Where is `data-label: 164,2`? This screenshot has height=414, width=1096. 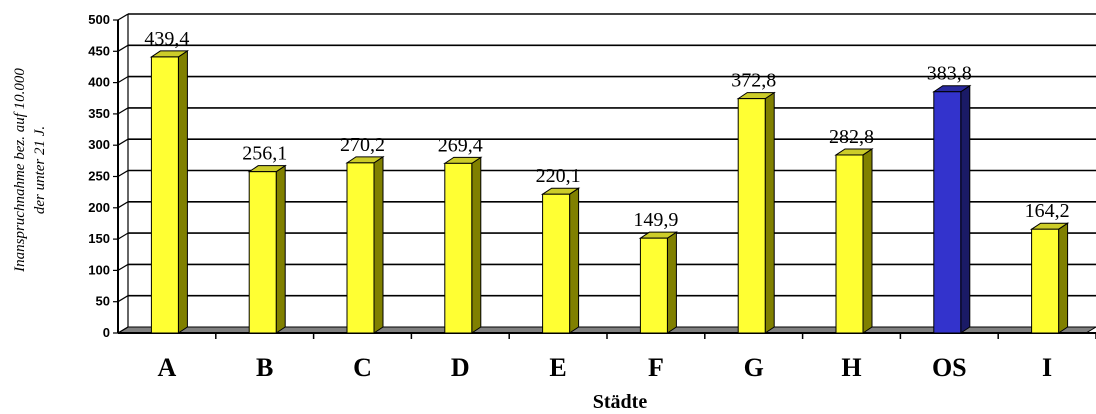 data-label: 164,2 is located at coordinates (1047, 211).